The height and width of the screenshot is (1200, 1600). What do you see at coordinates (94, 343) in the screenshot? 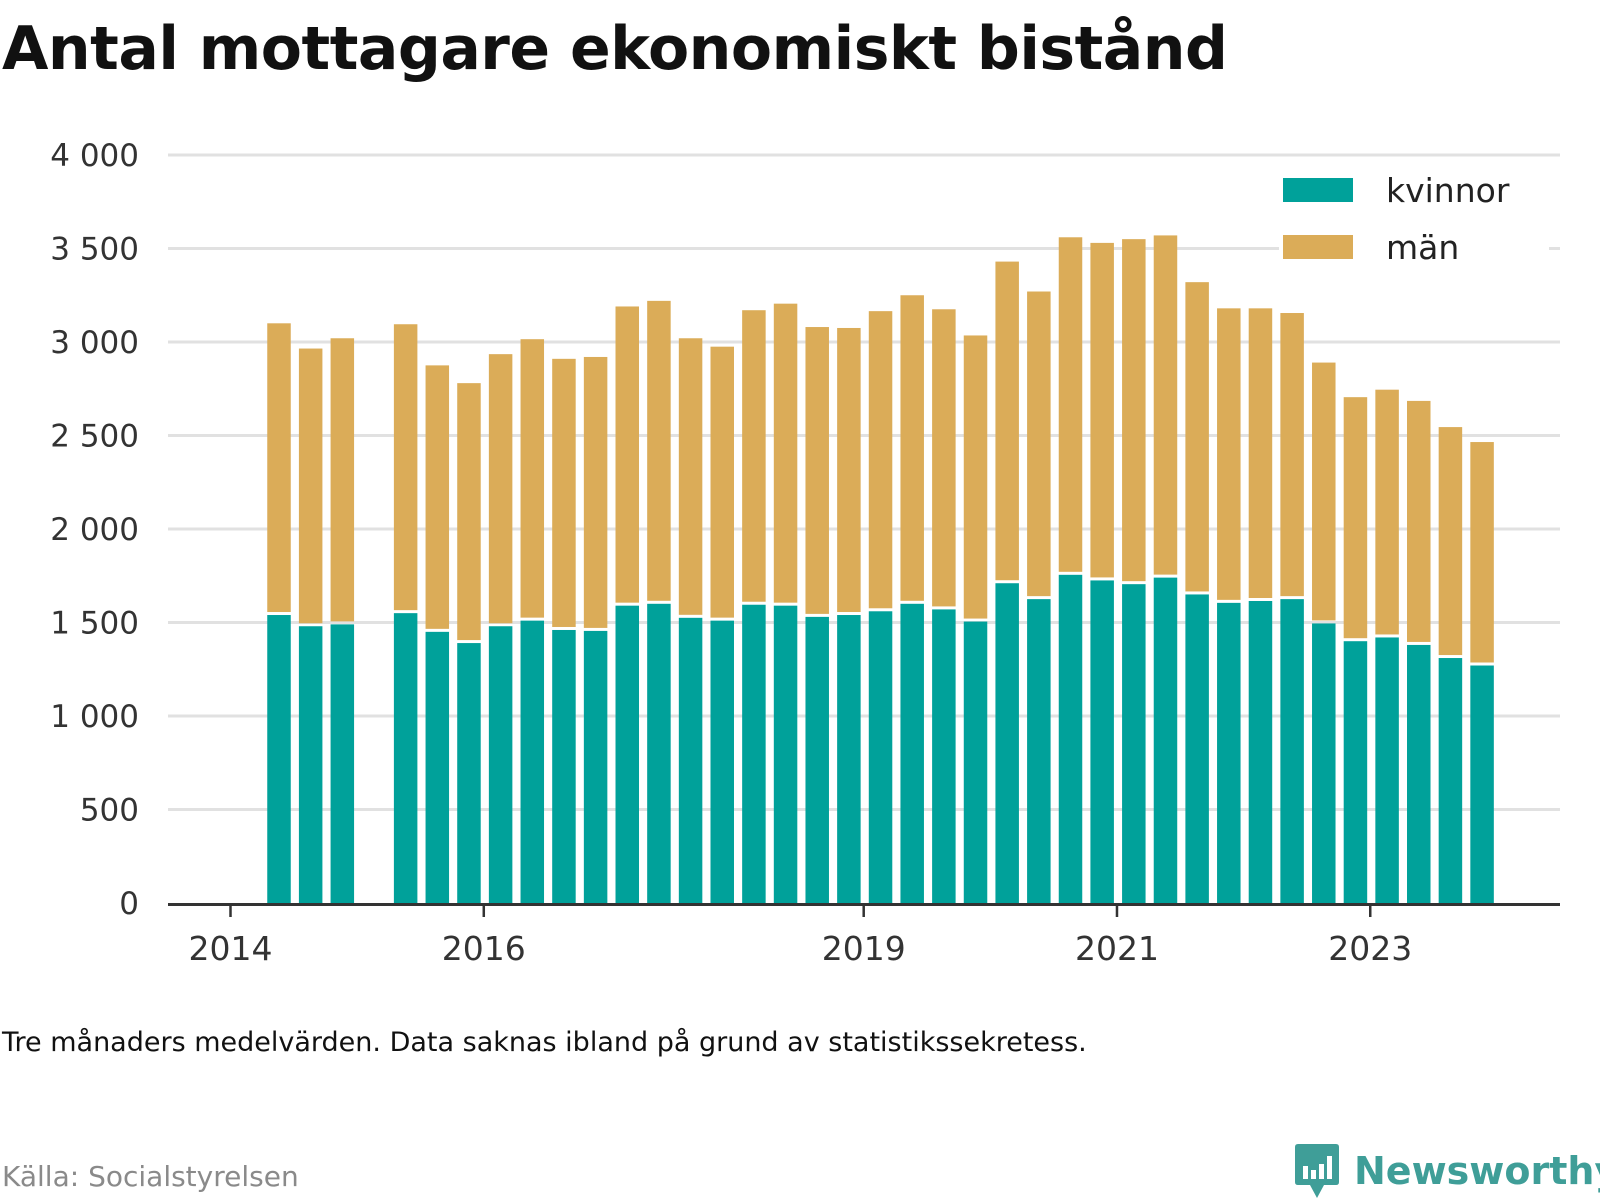
I see `y-tick-label: 3 000` at bounding box center [94, 343].